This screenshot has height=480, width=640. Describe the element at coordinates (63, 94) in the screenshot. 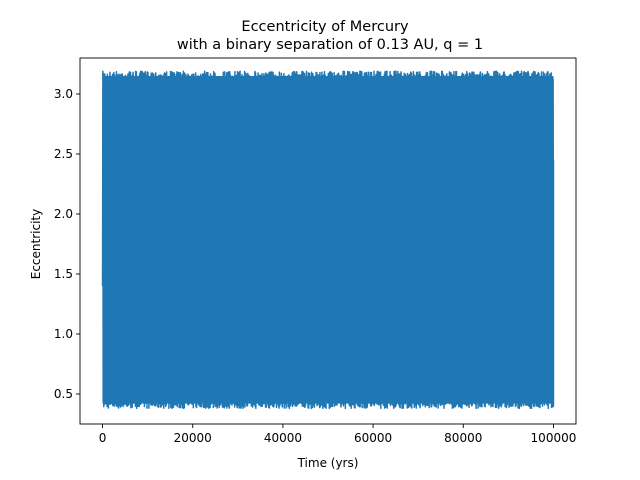

I see `y-tick-label: 3.0` at that location.